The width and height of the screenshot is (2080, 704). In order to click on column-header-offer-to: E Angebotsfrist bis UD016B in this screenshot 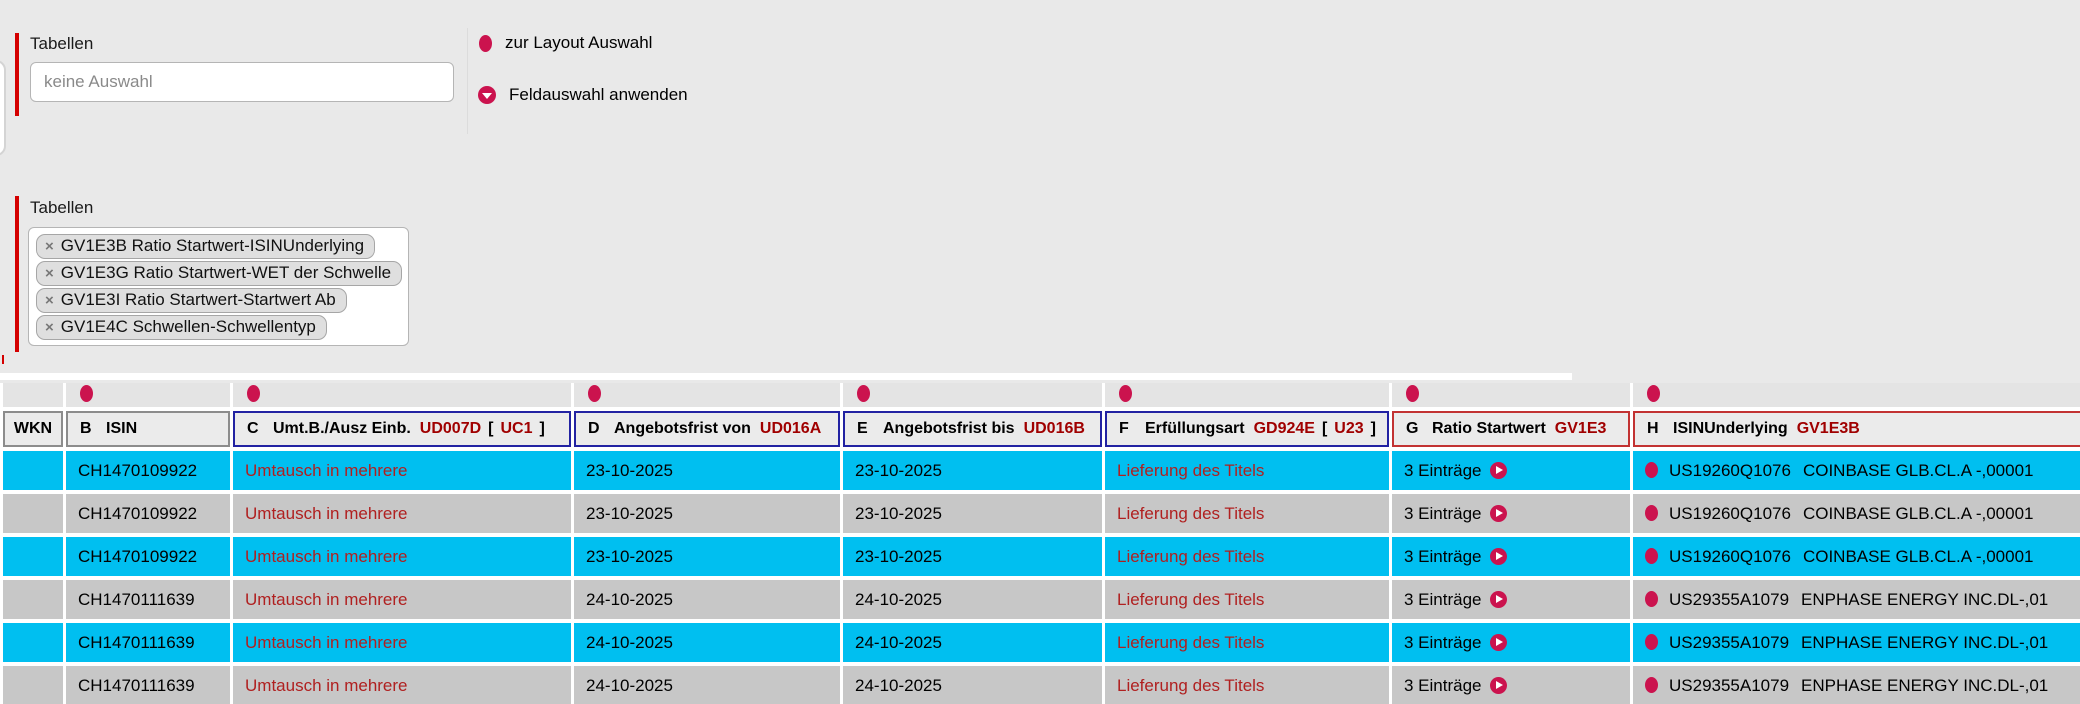, I will do `click(972, 429)`.